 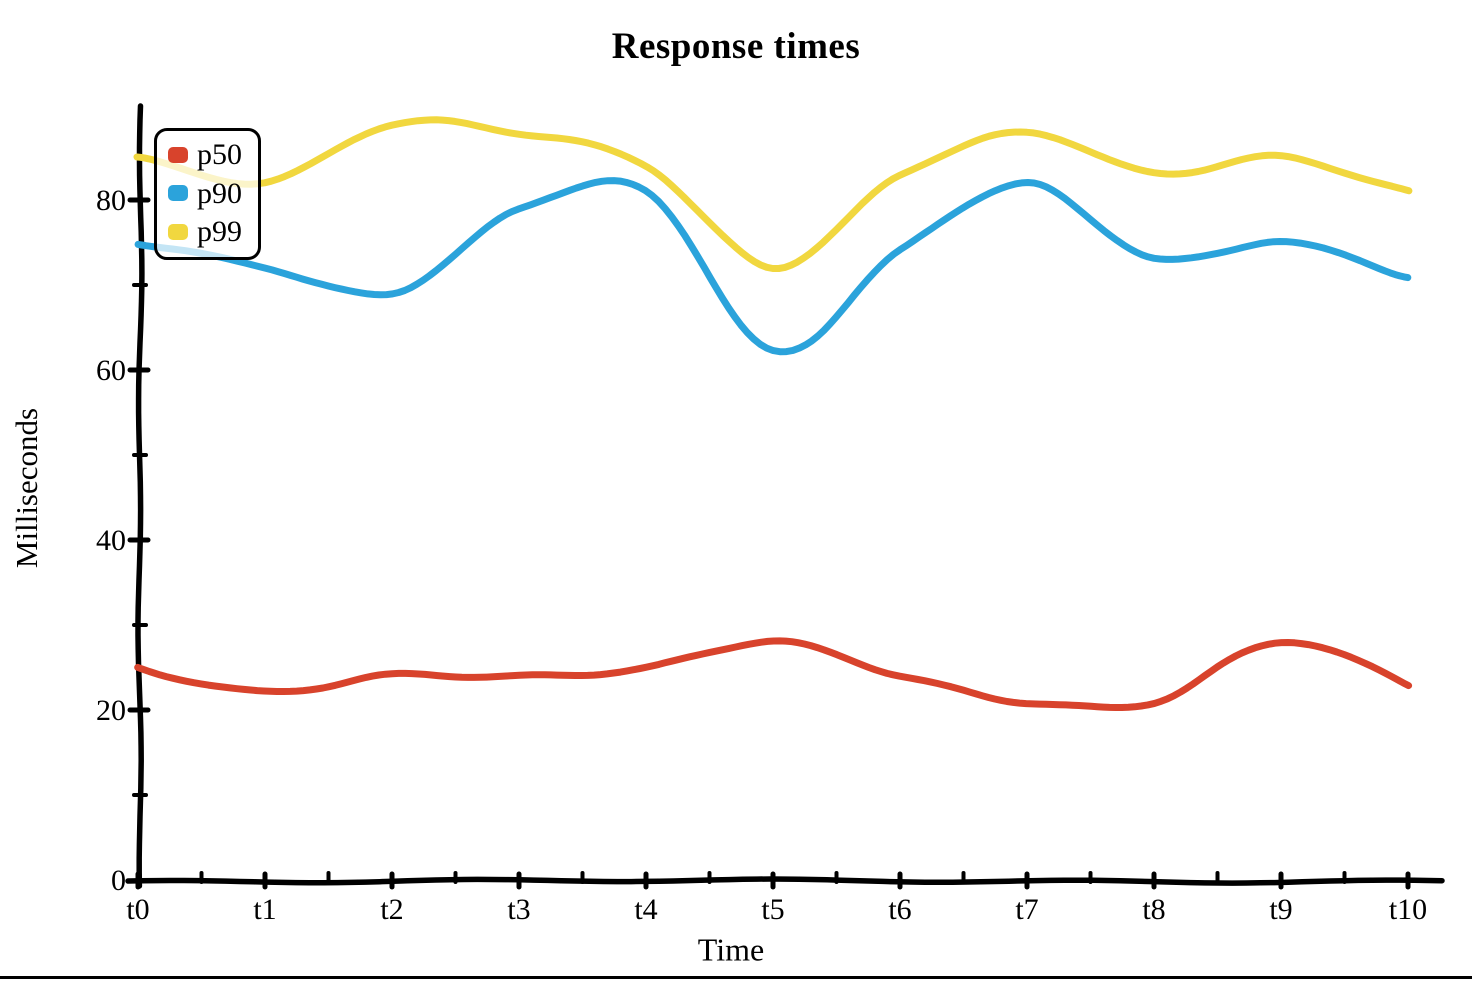 What do you see at coordinates (219, 193) in the screenshot?
I see `legend-label-p90: p90` at bounding box center [219, 193].